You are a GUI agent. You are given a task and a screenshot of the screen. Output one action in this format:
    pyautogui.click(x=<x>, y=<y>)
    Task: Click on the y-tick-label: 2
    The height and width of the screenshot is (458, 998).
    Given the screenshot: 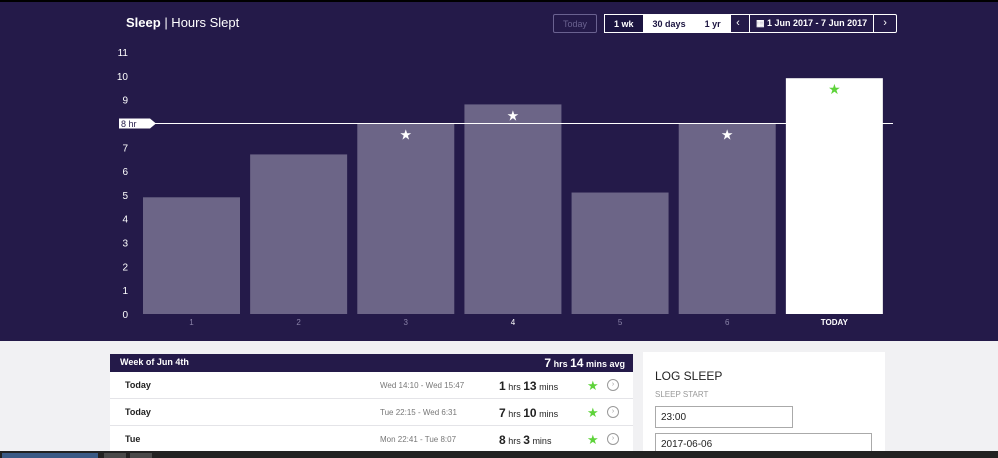 What is the action you would take?
    pyautogui.click(x=125, y=267)
    